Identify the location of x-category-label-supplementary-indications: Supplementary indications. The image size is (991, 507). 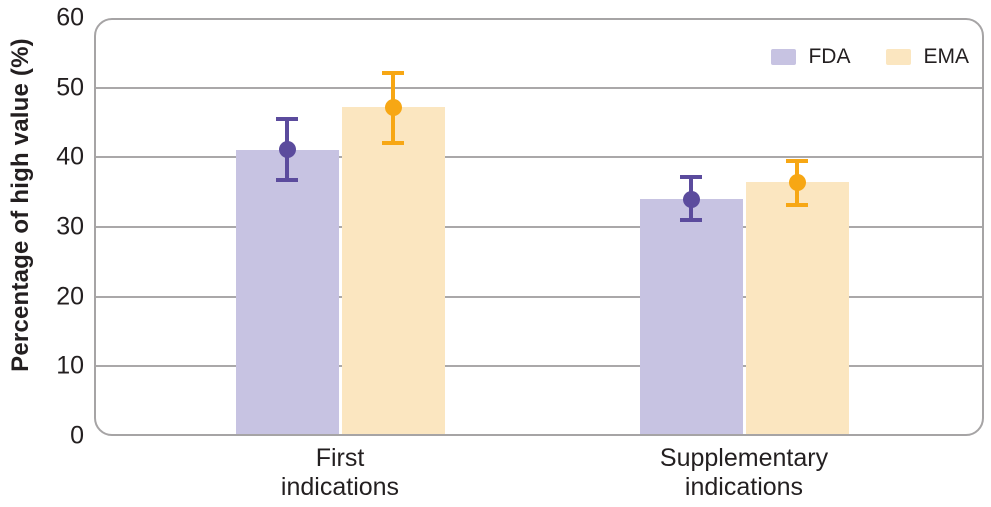
(744, 472).